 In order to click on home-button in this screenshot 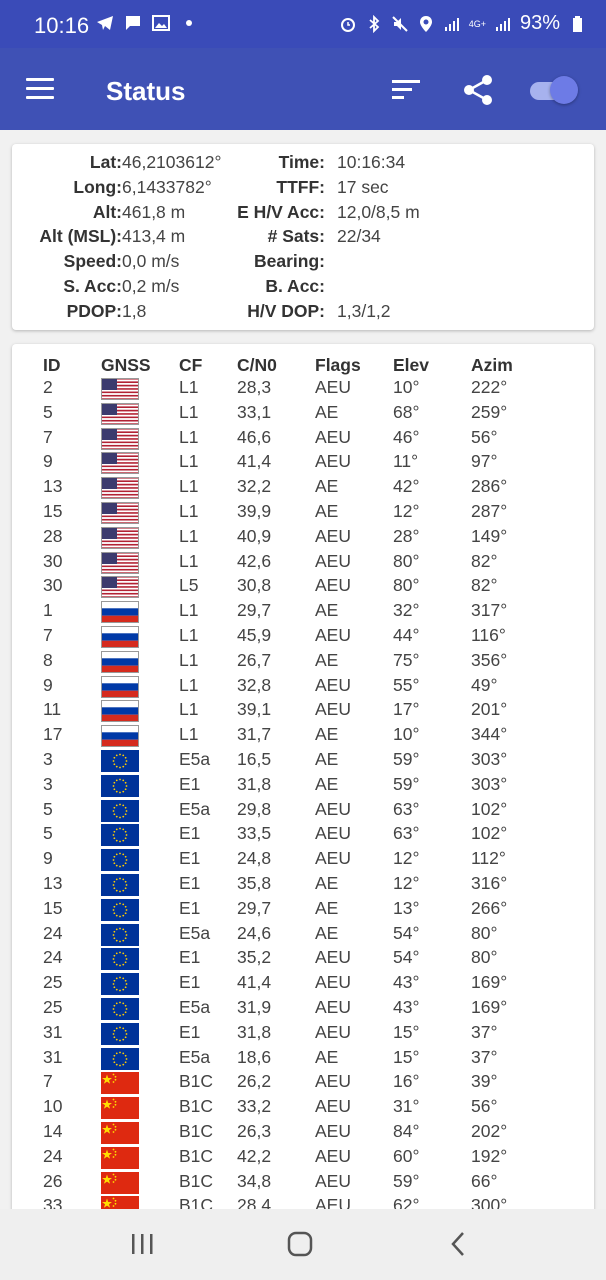, I will do `click(300, 1244)`.